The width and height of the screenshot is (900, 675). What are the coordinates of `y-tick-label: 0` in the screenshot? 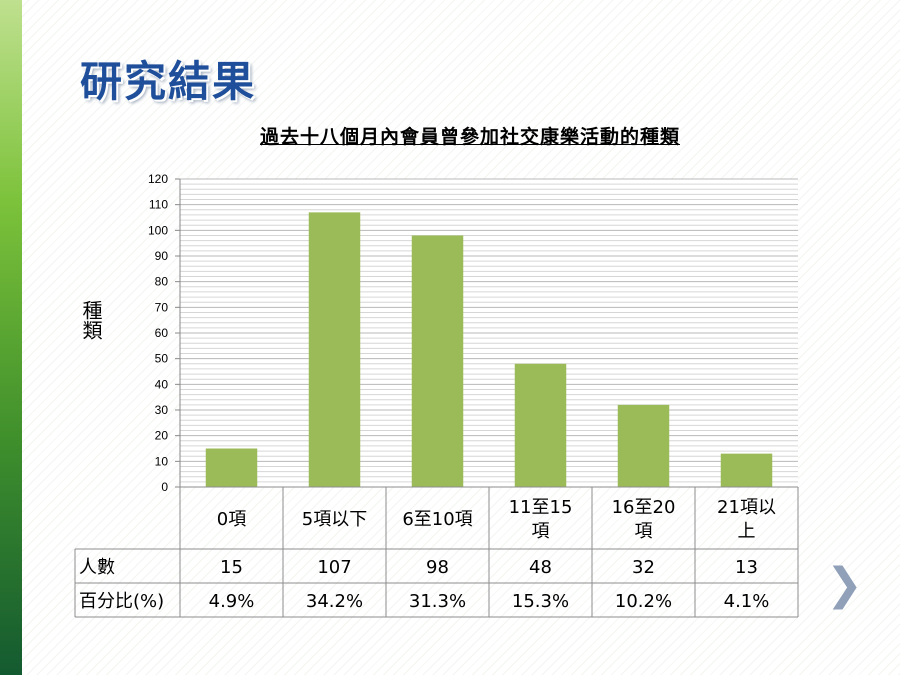 It's located at (164, 487).